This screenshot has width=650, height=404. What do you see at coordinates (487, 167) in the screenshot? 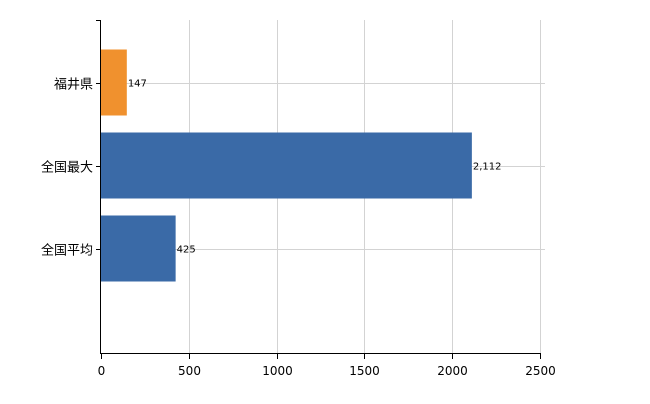
I see `data-label-1: 2,112` at bounding box center [487, 167].